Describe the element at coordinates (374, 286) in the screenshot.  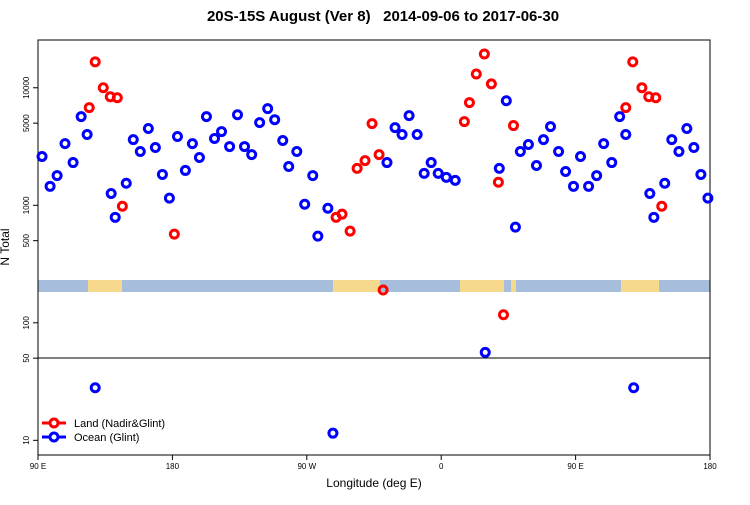
I see `land-mask` at that location.